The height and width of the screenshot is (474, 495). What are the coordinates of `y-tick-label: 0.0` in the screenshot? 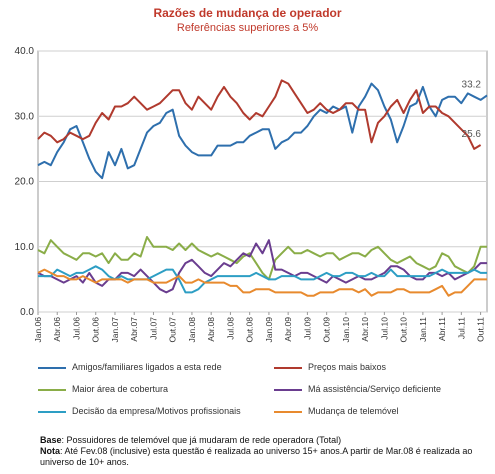 It's located at (27, 312).